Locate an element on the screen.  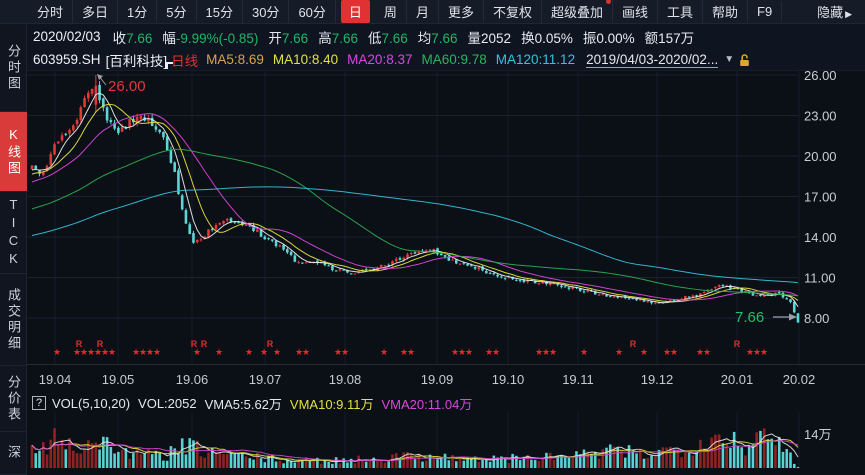
svg-text: 19.12 is located at coordinates (657, 379).